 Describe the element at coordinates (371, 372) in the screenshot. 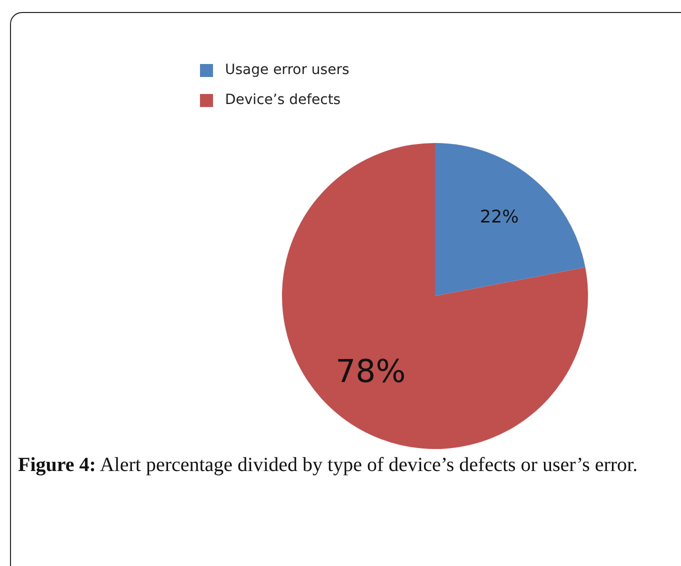

I see `data-label: 78%` at that location.